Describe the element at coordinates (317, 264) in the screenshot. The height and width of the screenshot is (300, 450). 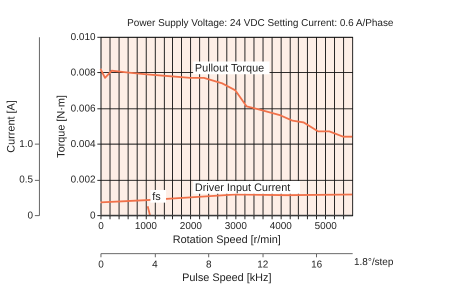
I see `x2-tick-label: 16` at that location.